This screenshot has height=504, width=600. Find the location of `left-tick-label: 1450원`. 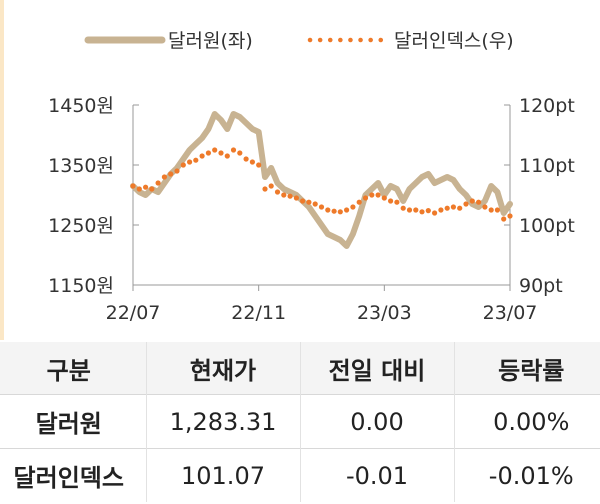

left-tick-label: 1450원 is located at coordinates (81, 106).